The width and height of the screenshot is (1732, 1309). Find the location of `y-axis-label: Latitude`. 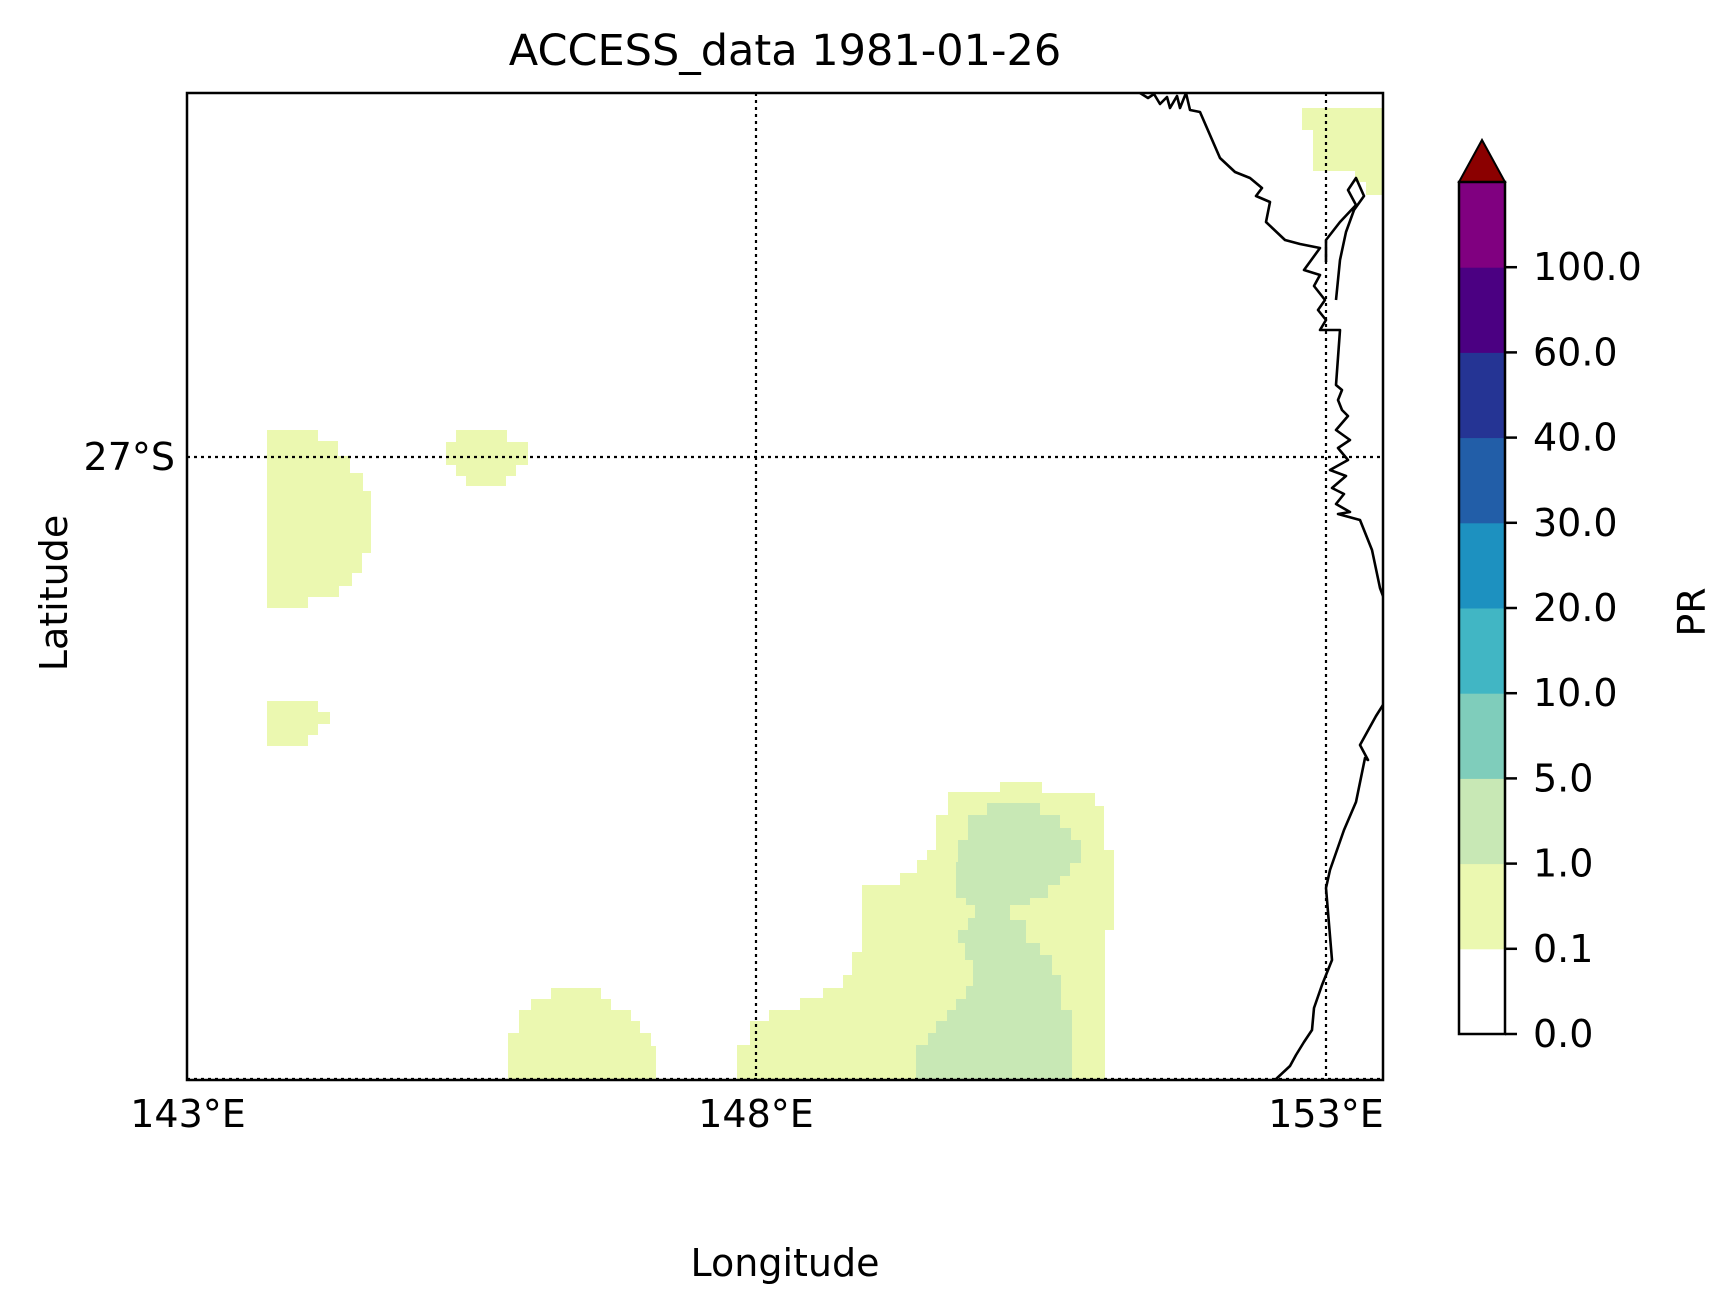

y-axis-label: Latitude is located at coordinates (54, 593).